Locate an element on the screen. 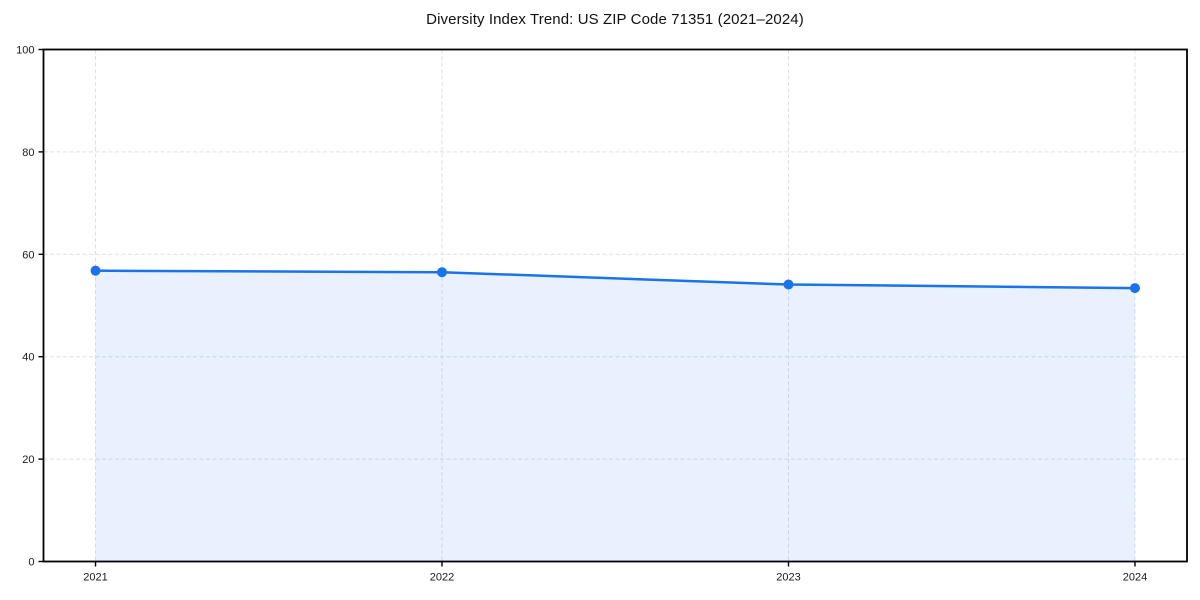  trend-line is located at coordinates (615, 279).